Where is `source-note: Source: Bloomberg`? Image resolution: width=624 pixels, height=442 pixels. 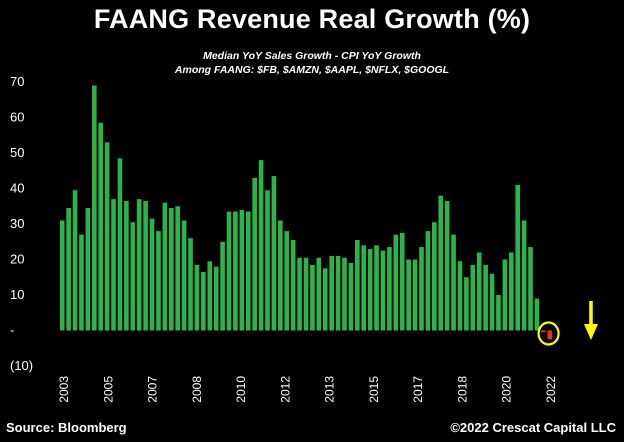
source-note: Source: Bloomberg is located at coordinates (66, 427).